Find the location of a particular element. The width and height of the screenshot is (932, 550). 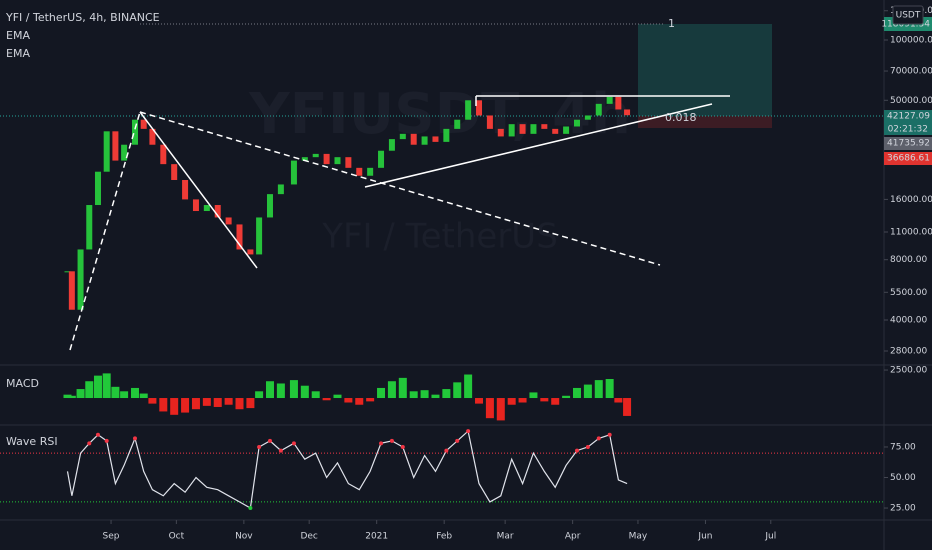

x-tick-label: Jun is located at coordinates (704, 537).